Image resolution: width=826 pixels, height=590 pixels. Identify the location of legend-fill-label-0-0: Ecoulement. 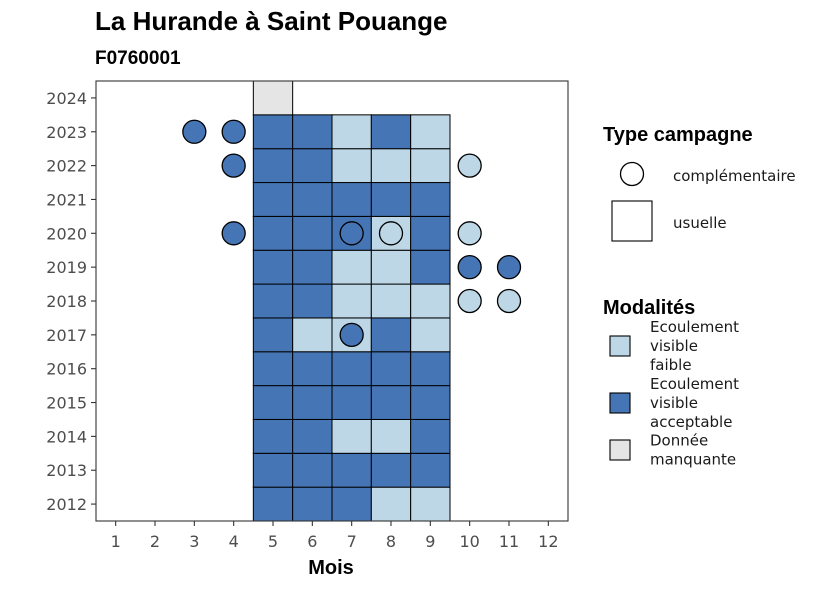
(694, 327).